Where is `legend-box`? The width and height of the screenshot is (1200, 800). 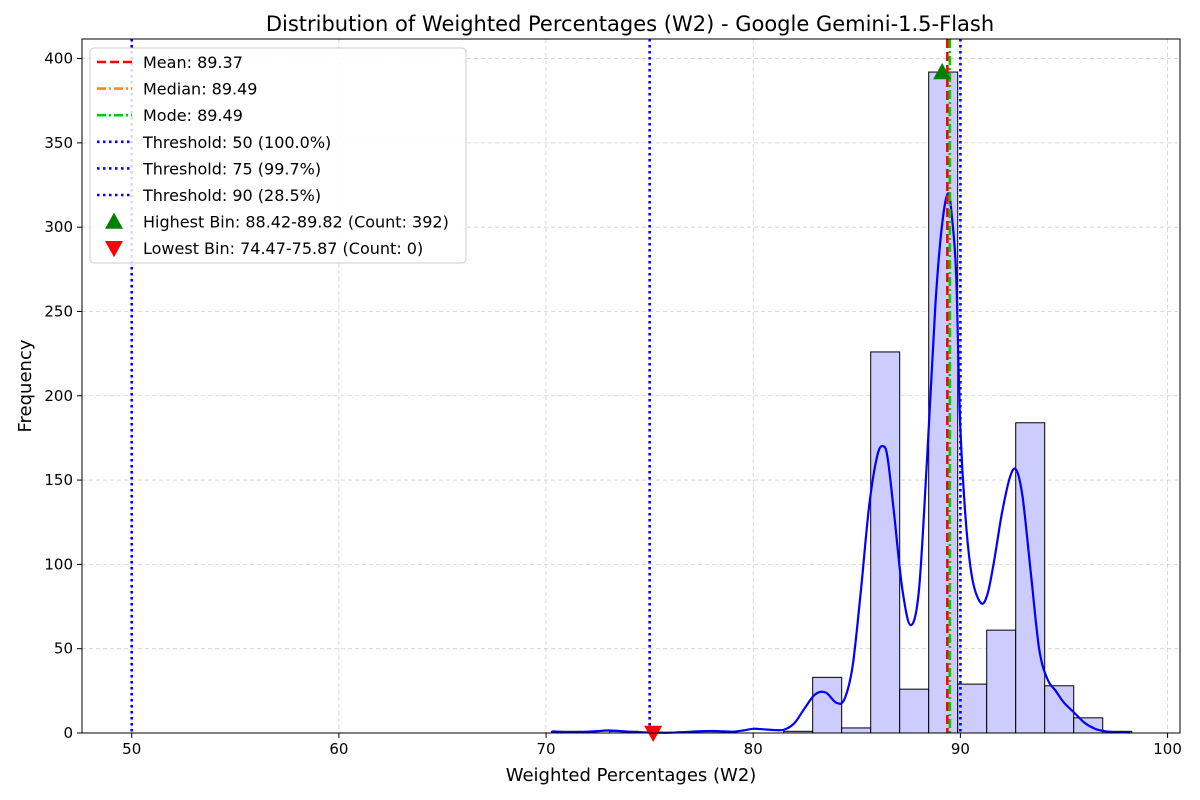
legend-box is located at coordinates (278, 155).